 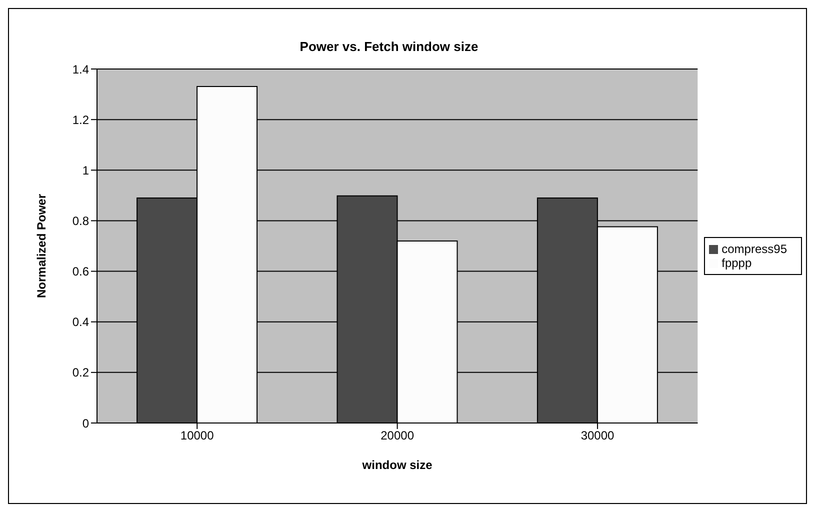 I want to click on x-axis-title: window size, so click(x=397, y=465).